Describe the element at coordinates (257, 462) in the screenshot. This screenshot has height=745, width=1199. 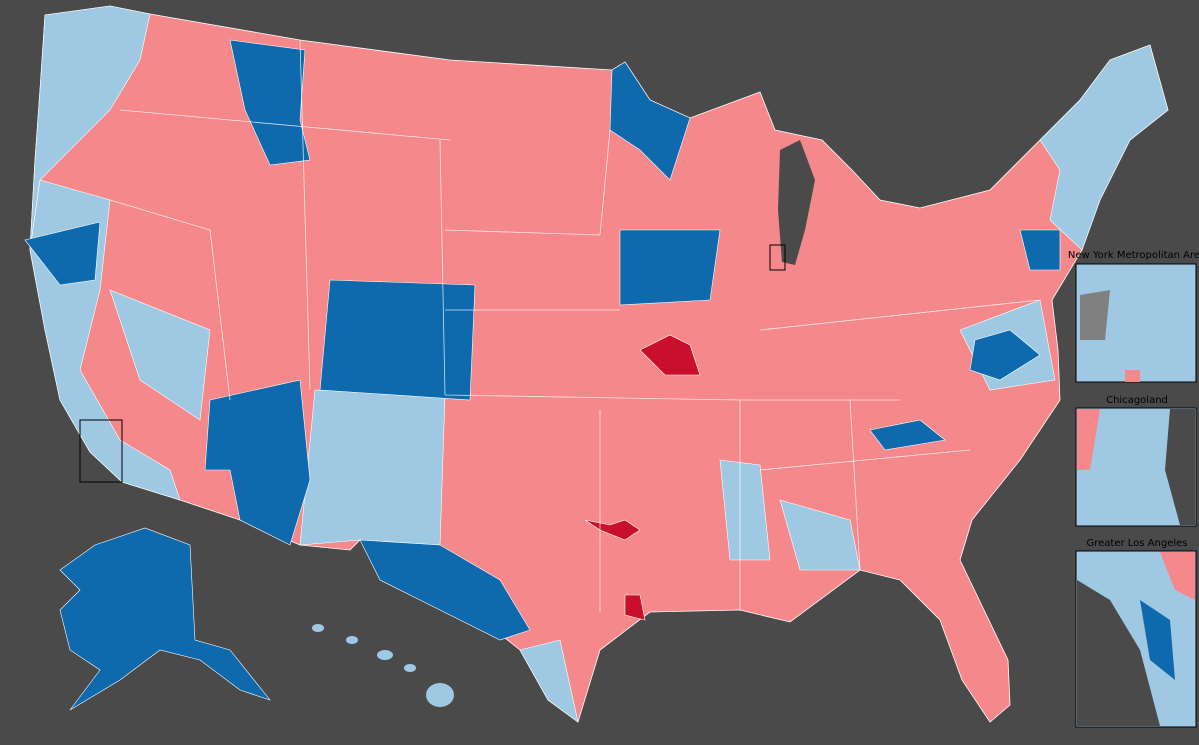
I see `arizona` at that location.